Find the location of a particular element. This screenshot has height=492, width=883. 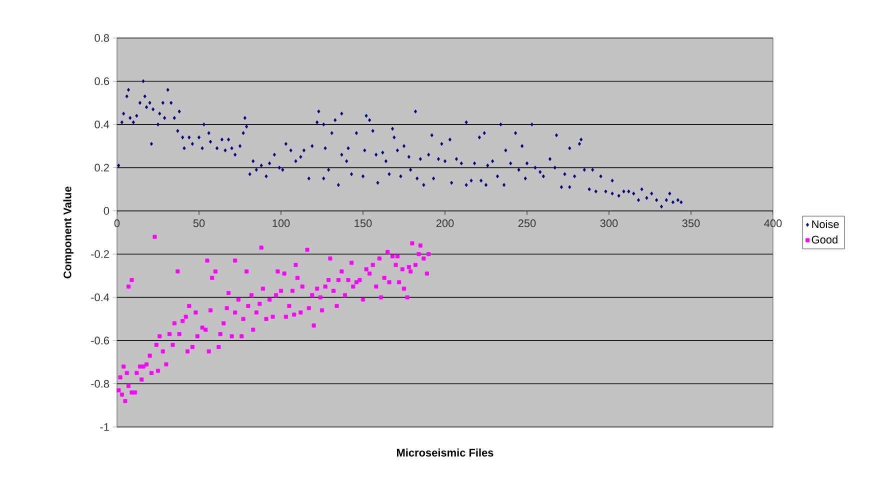

x-tick-label: 400 is located at coordinates (773, 223).